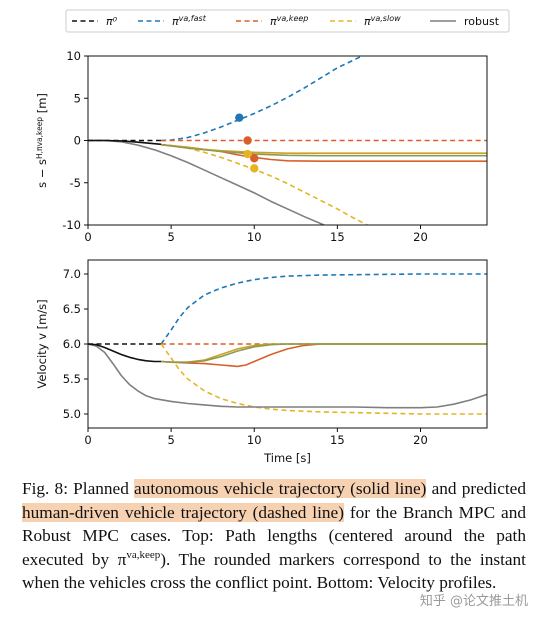  What do you see at coordinates (78, 488) in the screenshot?
I see `caption-prefix: Fig. 8: Planned` at bounding box center [78, 488].